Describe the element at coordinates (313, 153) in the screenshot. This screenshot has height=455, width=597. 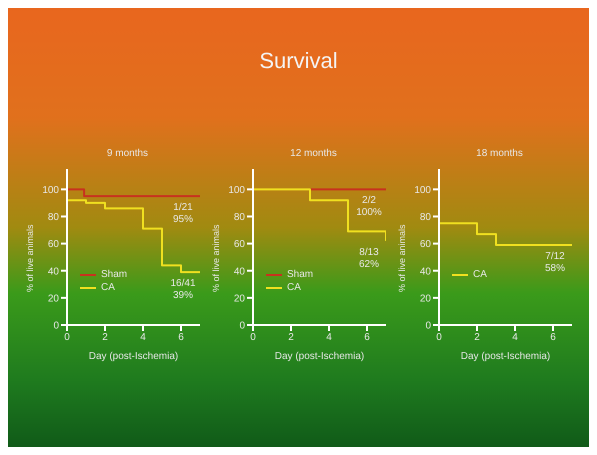
I see `chart-title: 12 months` at that location.